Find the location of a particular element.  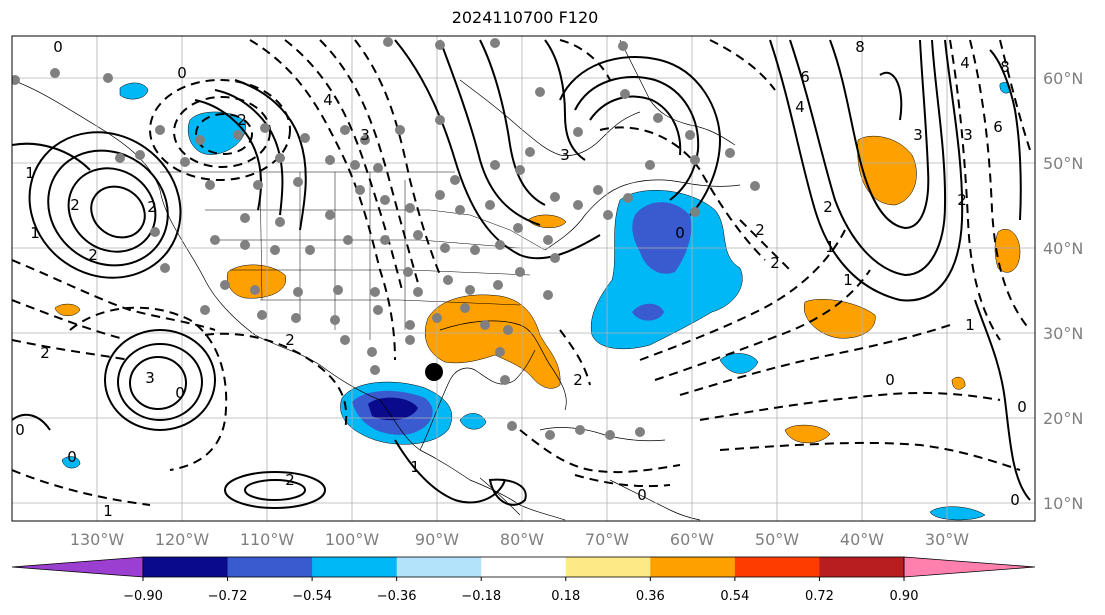

lon-label: 90°W is located at coordinates (437, 539).